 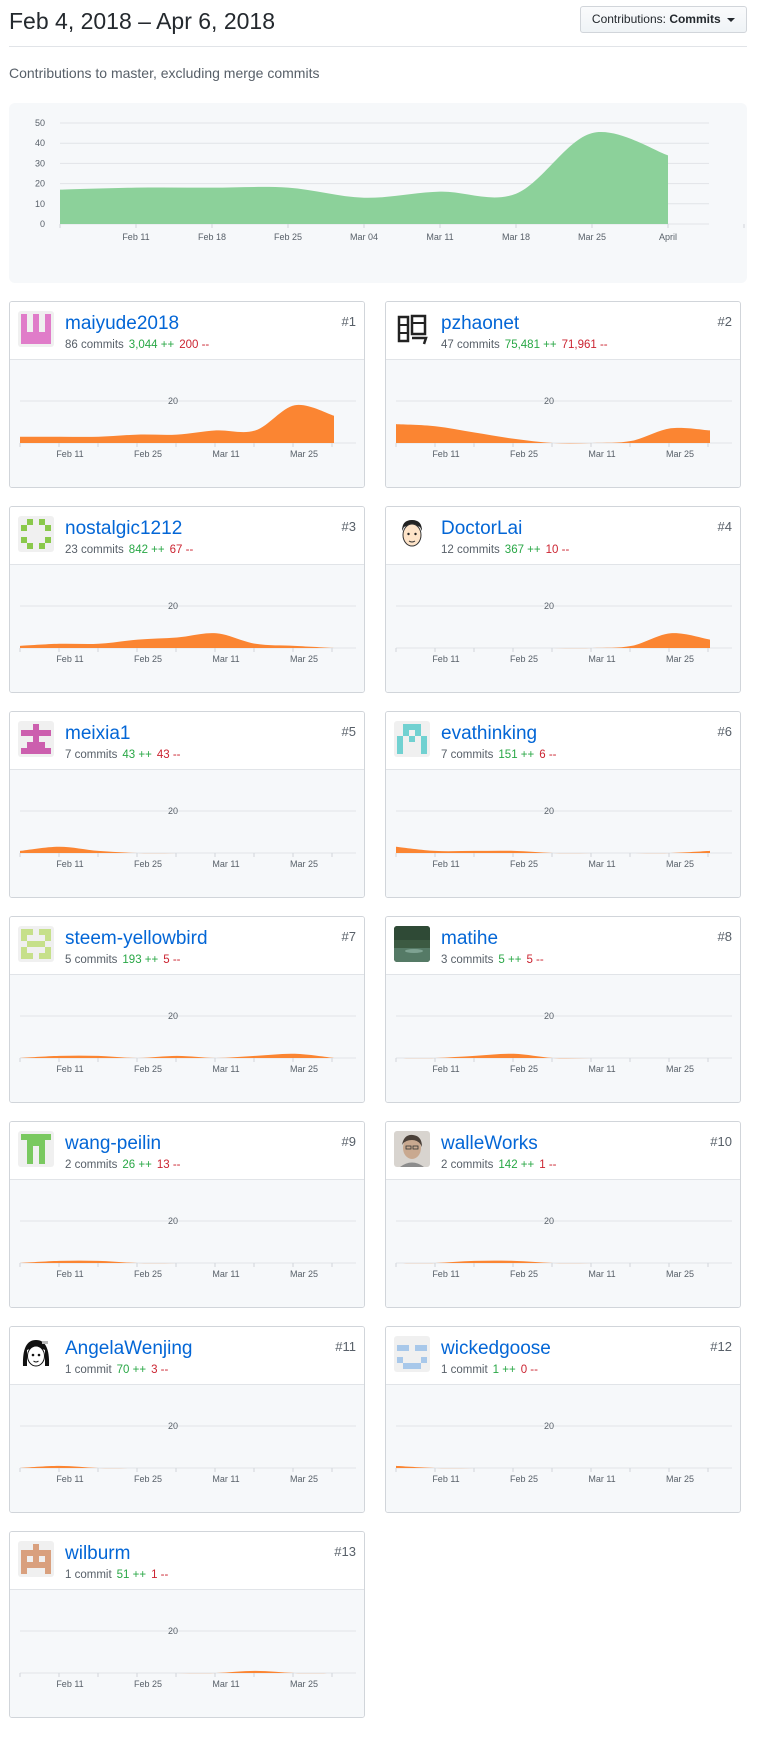 I want to click on chinese-character-avatar, so click(x=412, y=329).